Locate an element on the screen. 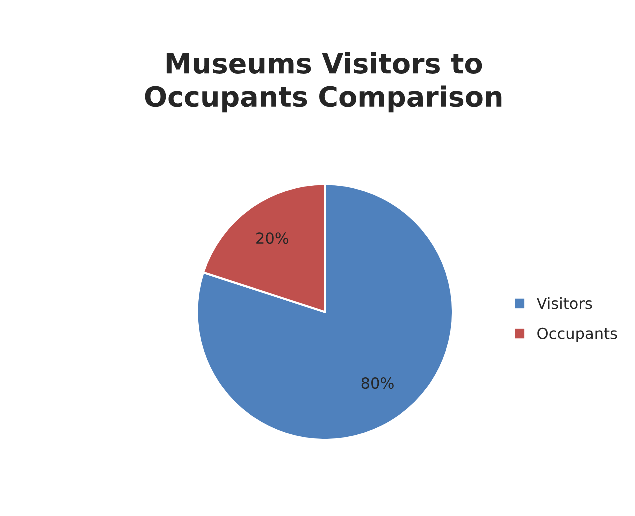 This screenshot has width=635, height=516. data-label: 80% is located at coordinates (378, 384).